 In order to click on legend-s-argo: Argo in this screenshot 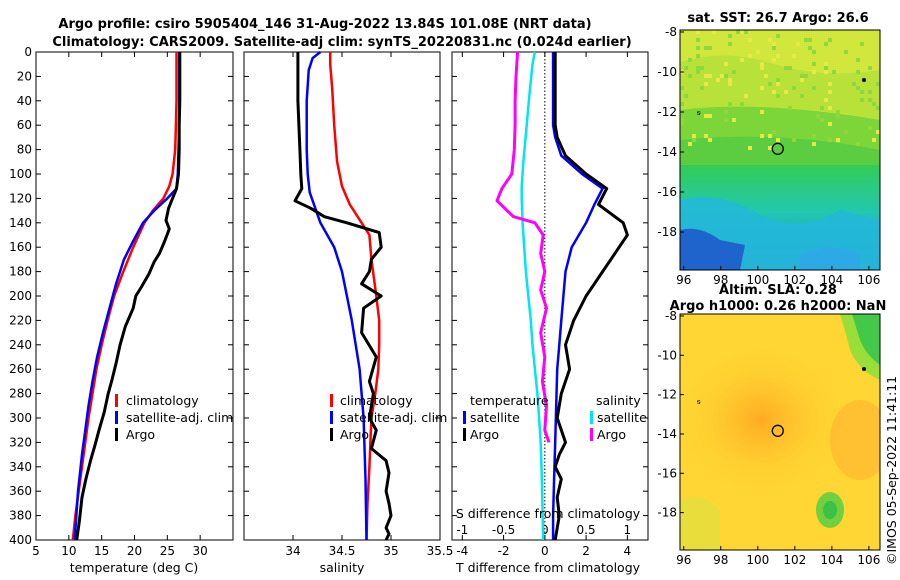, I will do `click(611, 434)`.